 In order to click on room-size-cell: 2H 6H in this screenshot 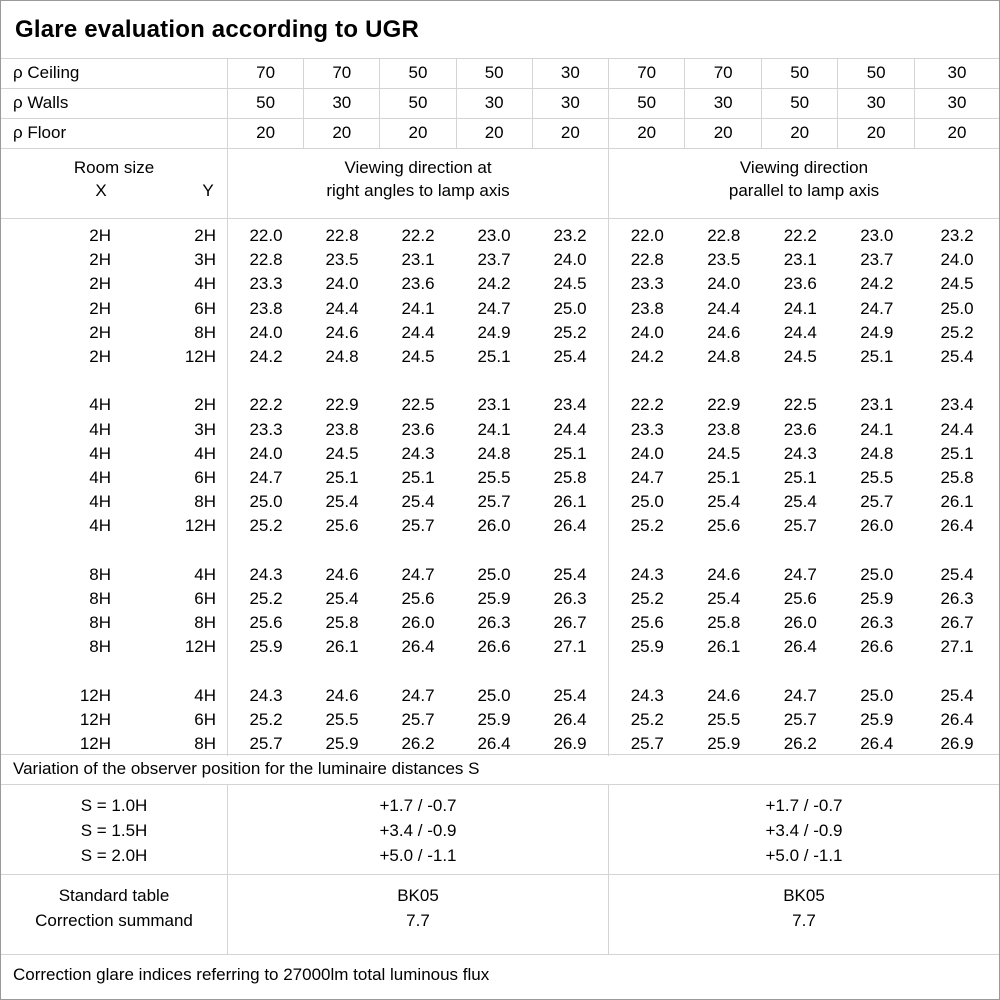, I will do `click(114, 309)`.